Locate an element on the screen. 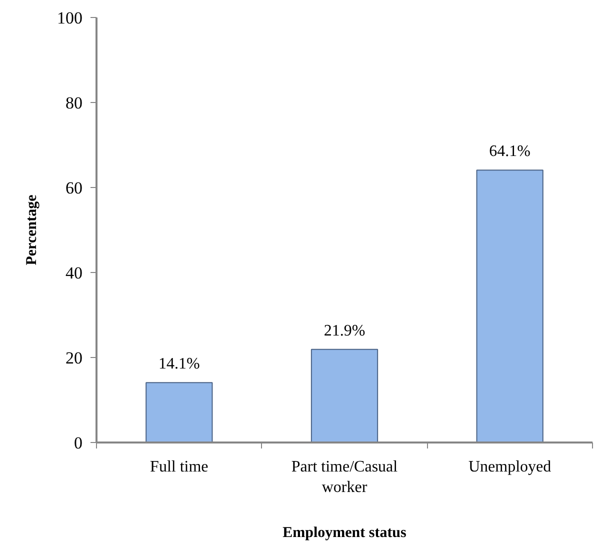  data-label: 21.9% is located at coordinates (345, 331).